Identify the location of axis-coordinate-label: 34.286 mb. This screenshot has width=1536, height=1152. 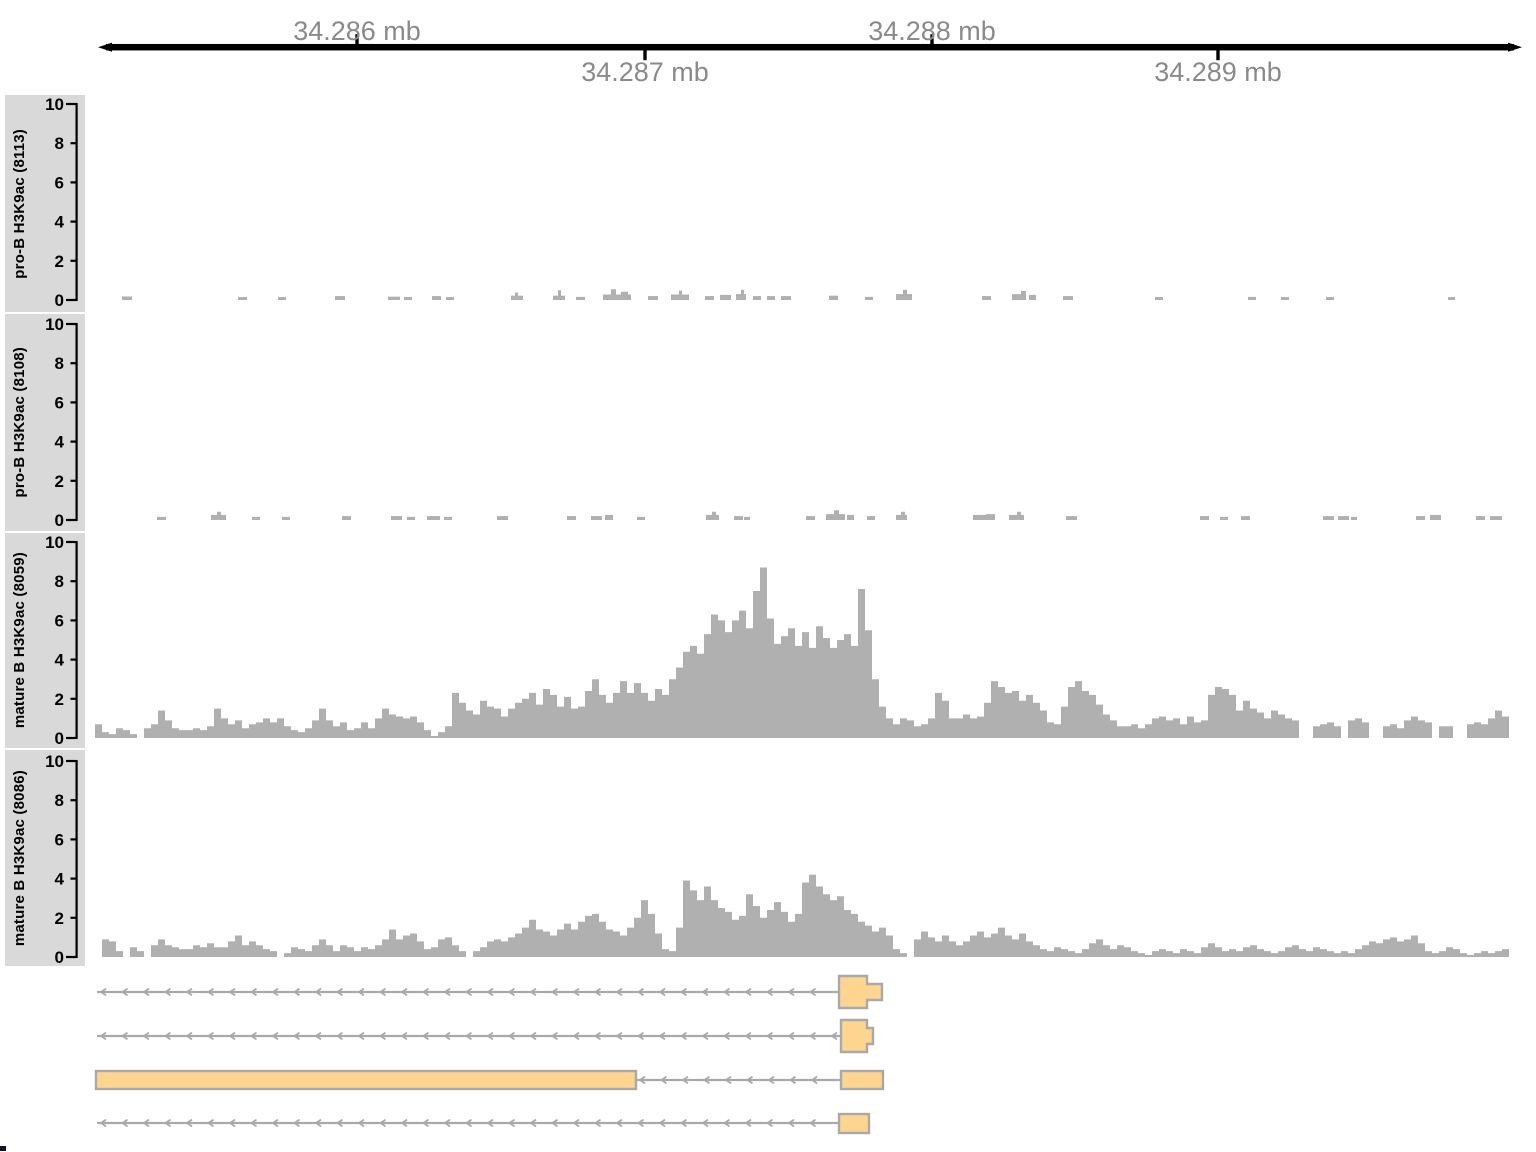
(357, 31).